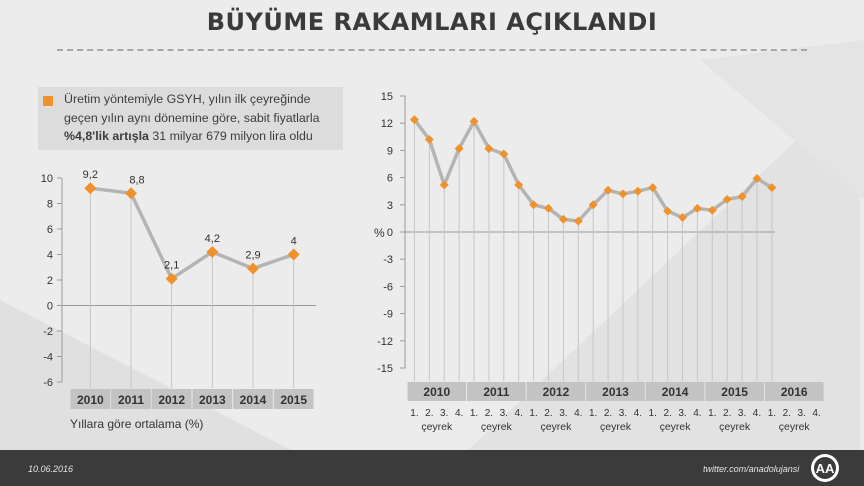 The height and width of the screenshot is (486, 864). I want to click on footer-twitter-link: twitter.com/anadolujansi, so click(751, 469).